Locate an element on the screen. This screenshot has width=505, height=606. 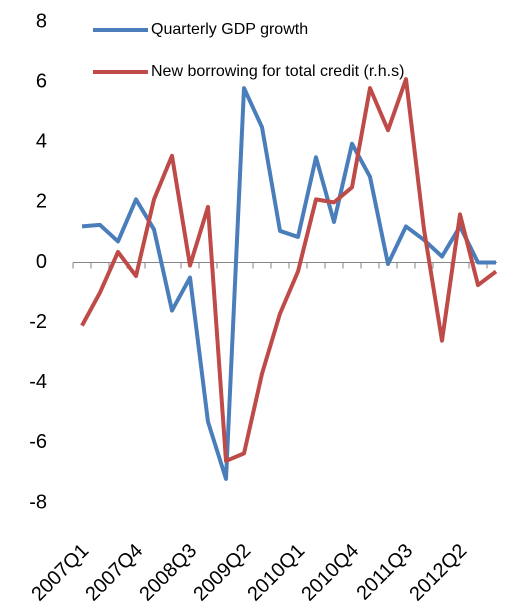
y-tick-label: 4 is located at coordinates (41, 142).